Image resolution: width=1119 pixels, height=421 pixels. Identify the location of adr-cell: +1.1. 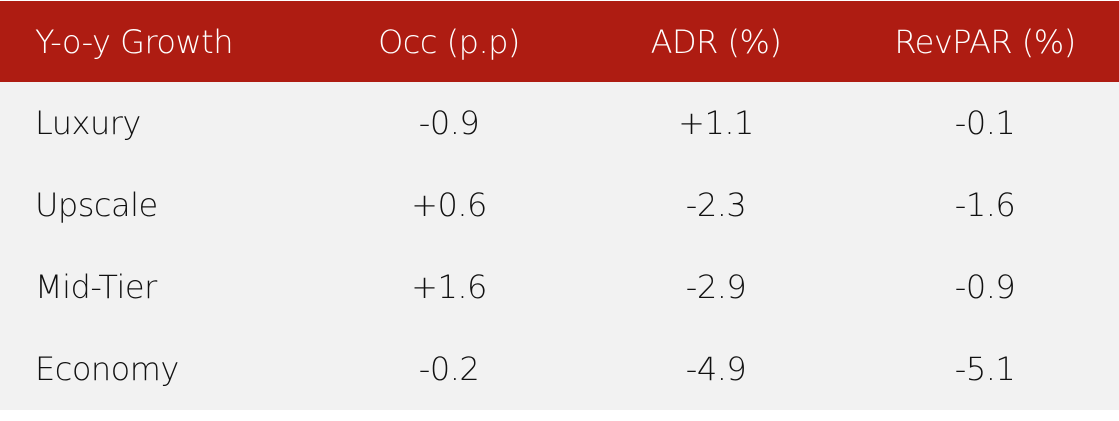
(716, 123).